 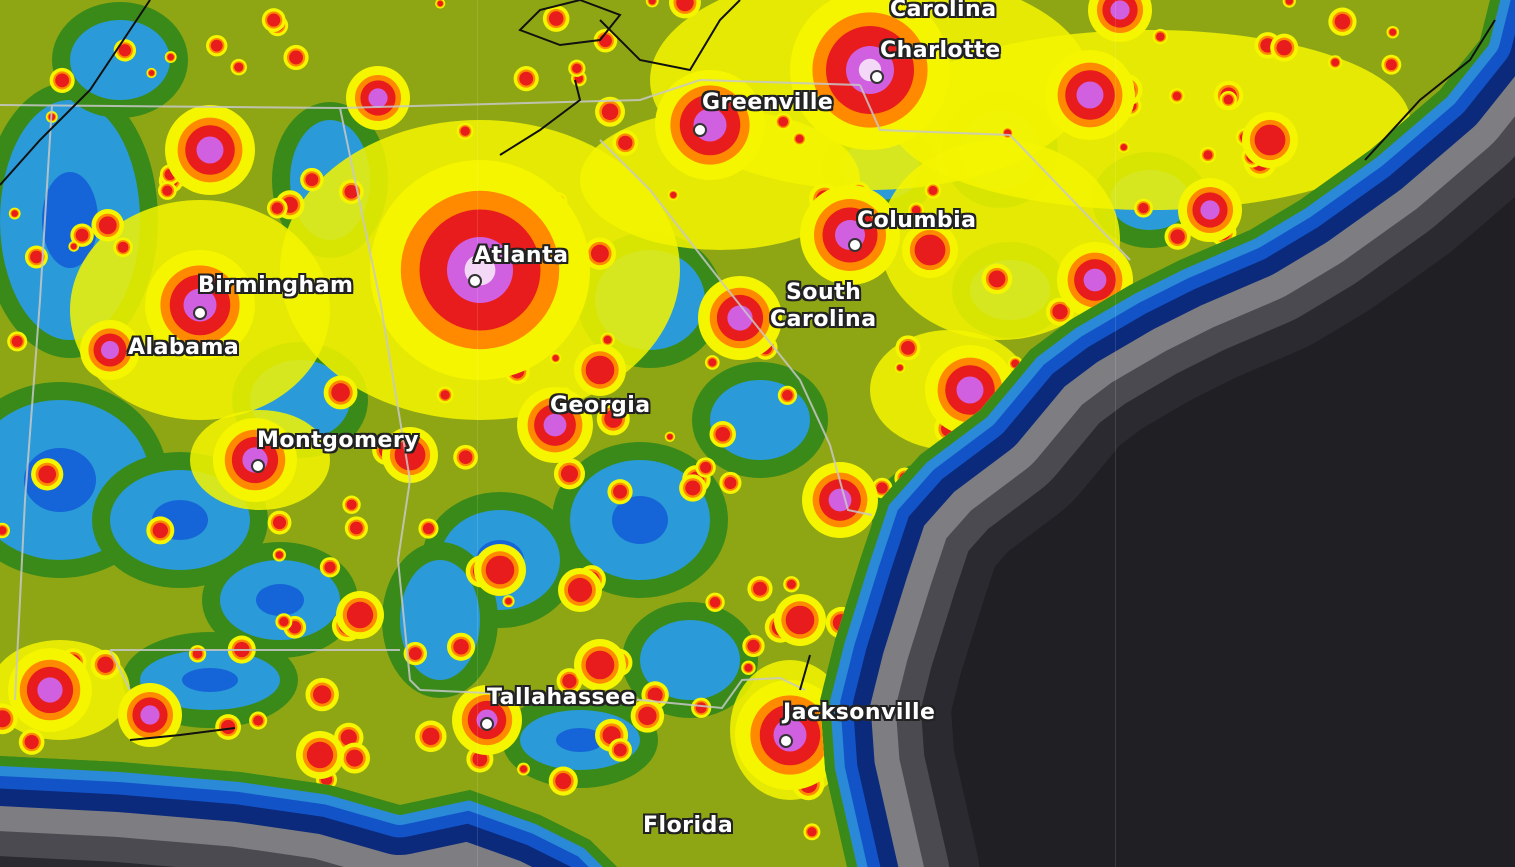 What do you see at coordinates (200, 313) in the screenshot?
I see `city-marker-birmingham` at bounding box center [200, 313].